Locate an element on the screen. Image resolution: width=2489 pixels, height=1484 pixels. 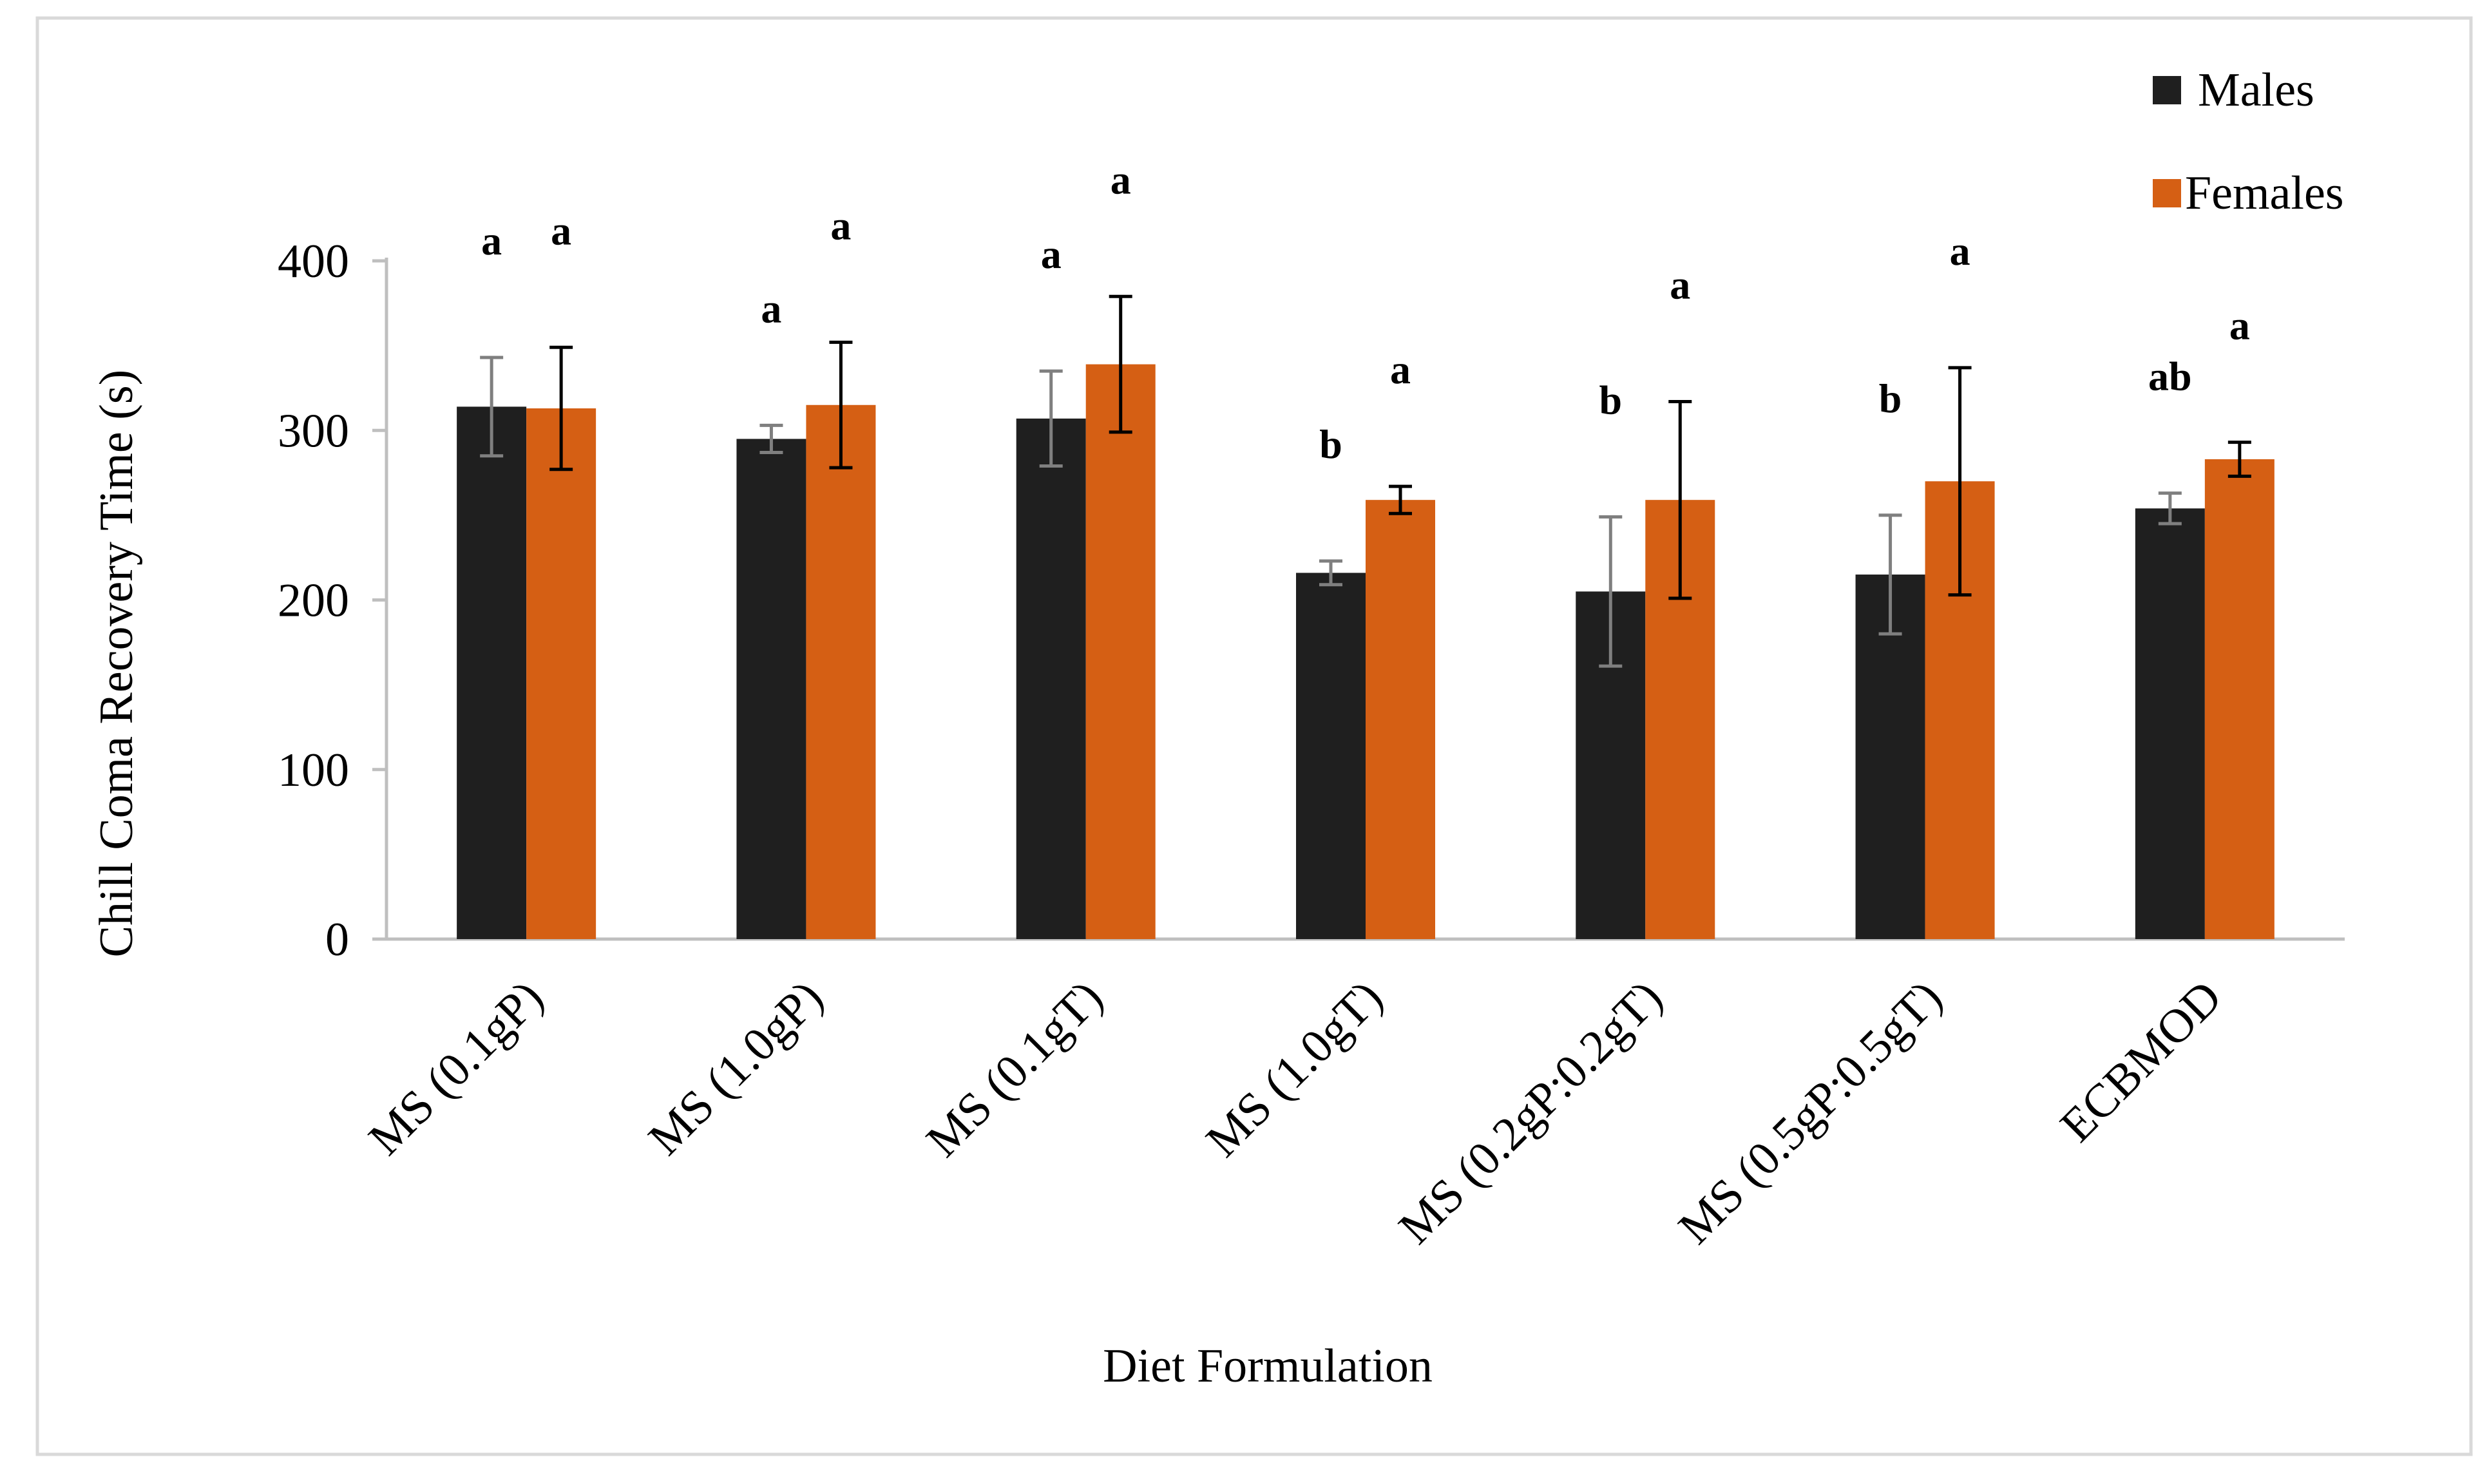
y-tick-label: 300 is located at coordinates (313, 430).